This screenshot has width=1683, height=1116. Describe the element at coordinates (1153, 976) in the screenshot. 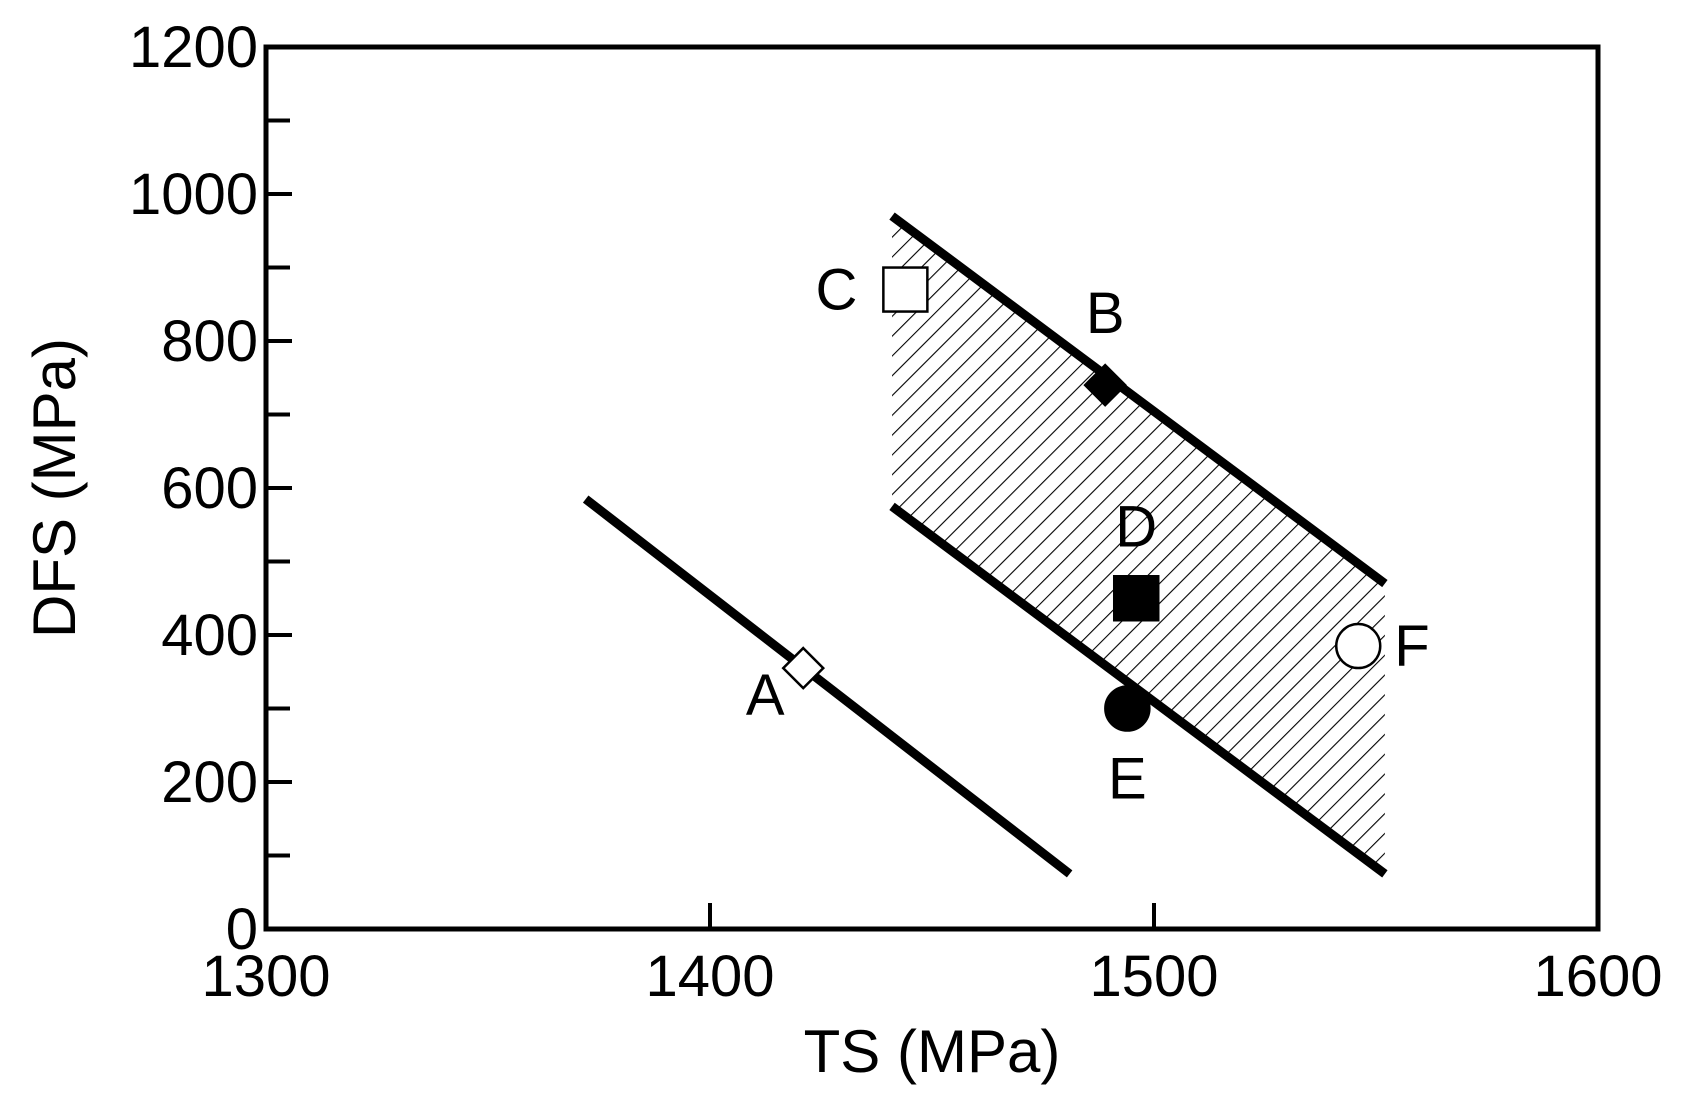

I see `x-tick-label: 1500` at that location.